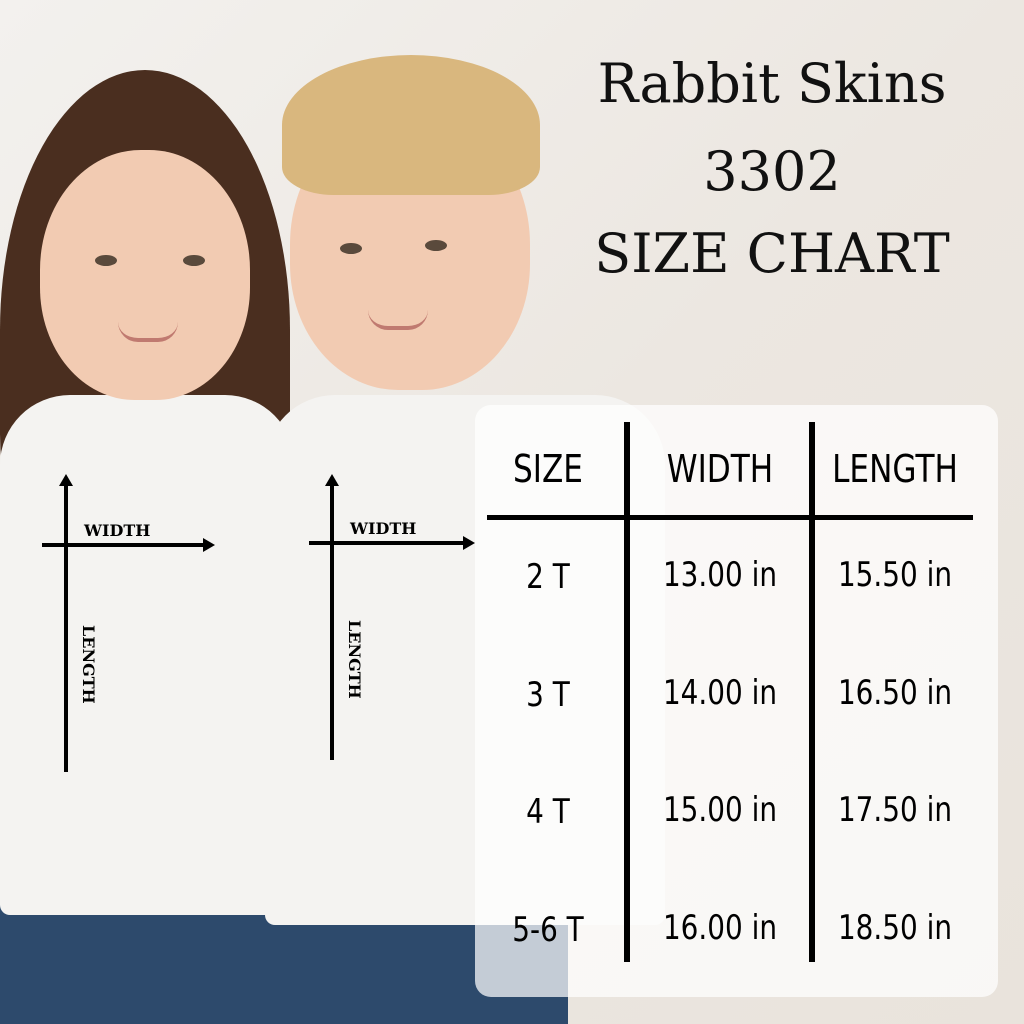 The height and width of the screenshot is (1024, 1024). I want to click on cell-size: 3 T, so click(548, 695).